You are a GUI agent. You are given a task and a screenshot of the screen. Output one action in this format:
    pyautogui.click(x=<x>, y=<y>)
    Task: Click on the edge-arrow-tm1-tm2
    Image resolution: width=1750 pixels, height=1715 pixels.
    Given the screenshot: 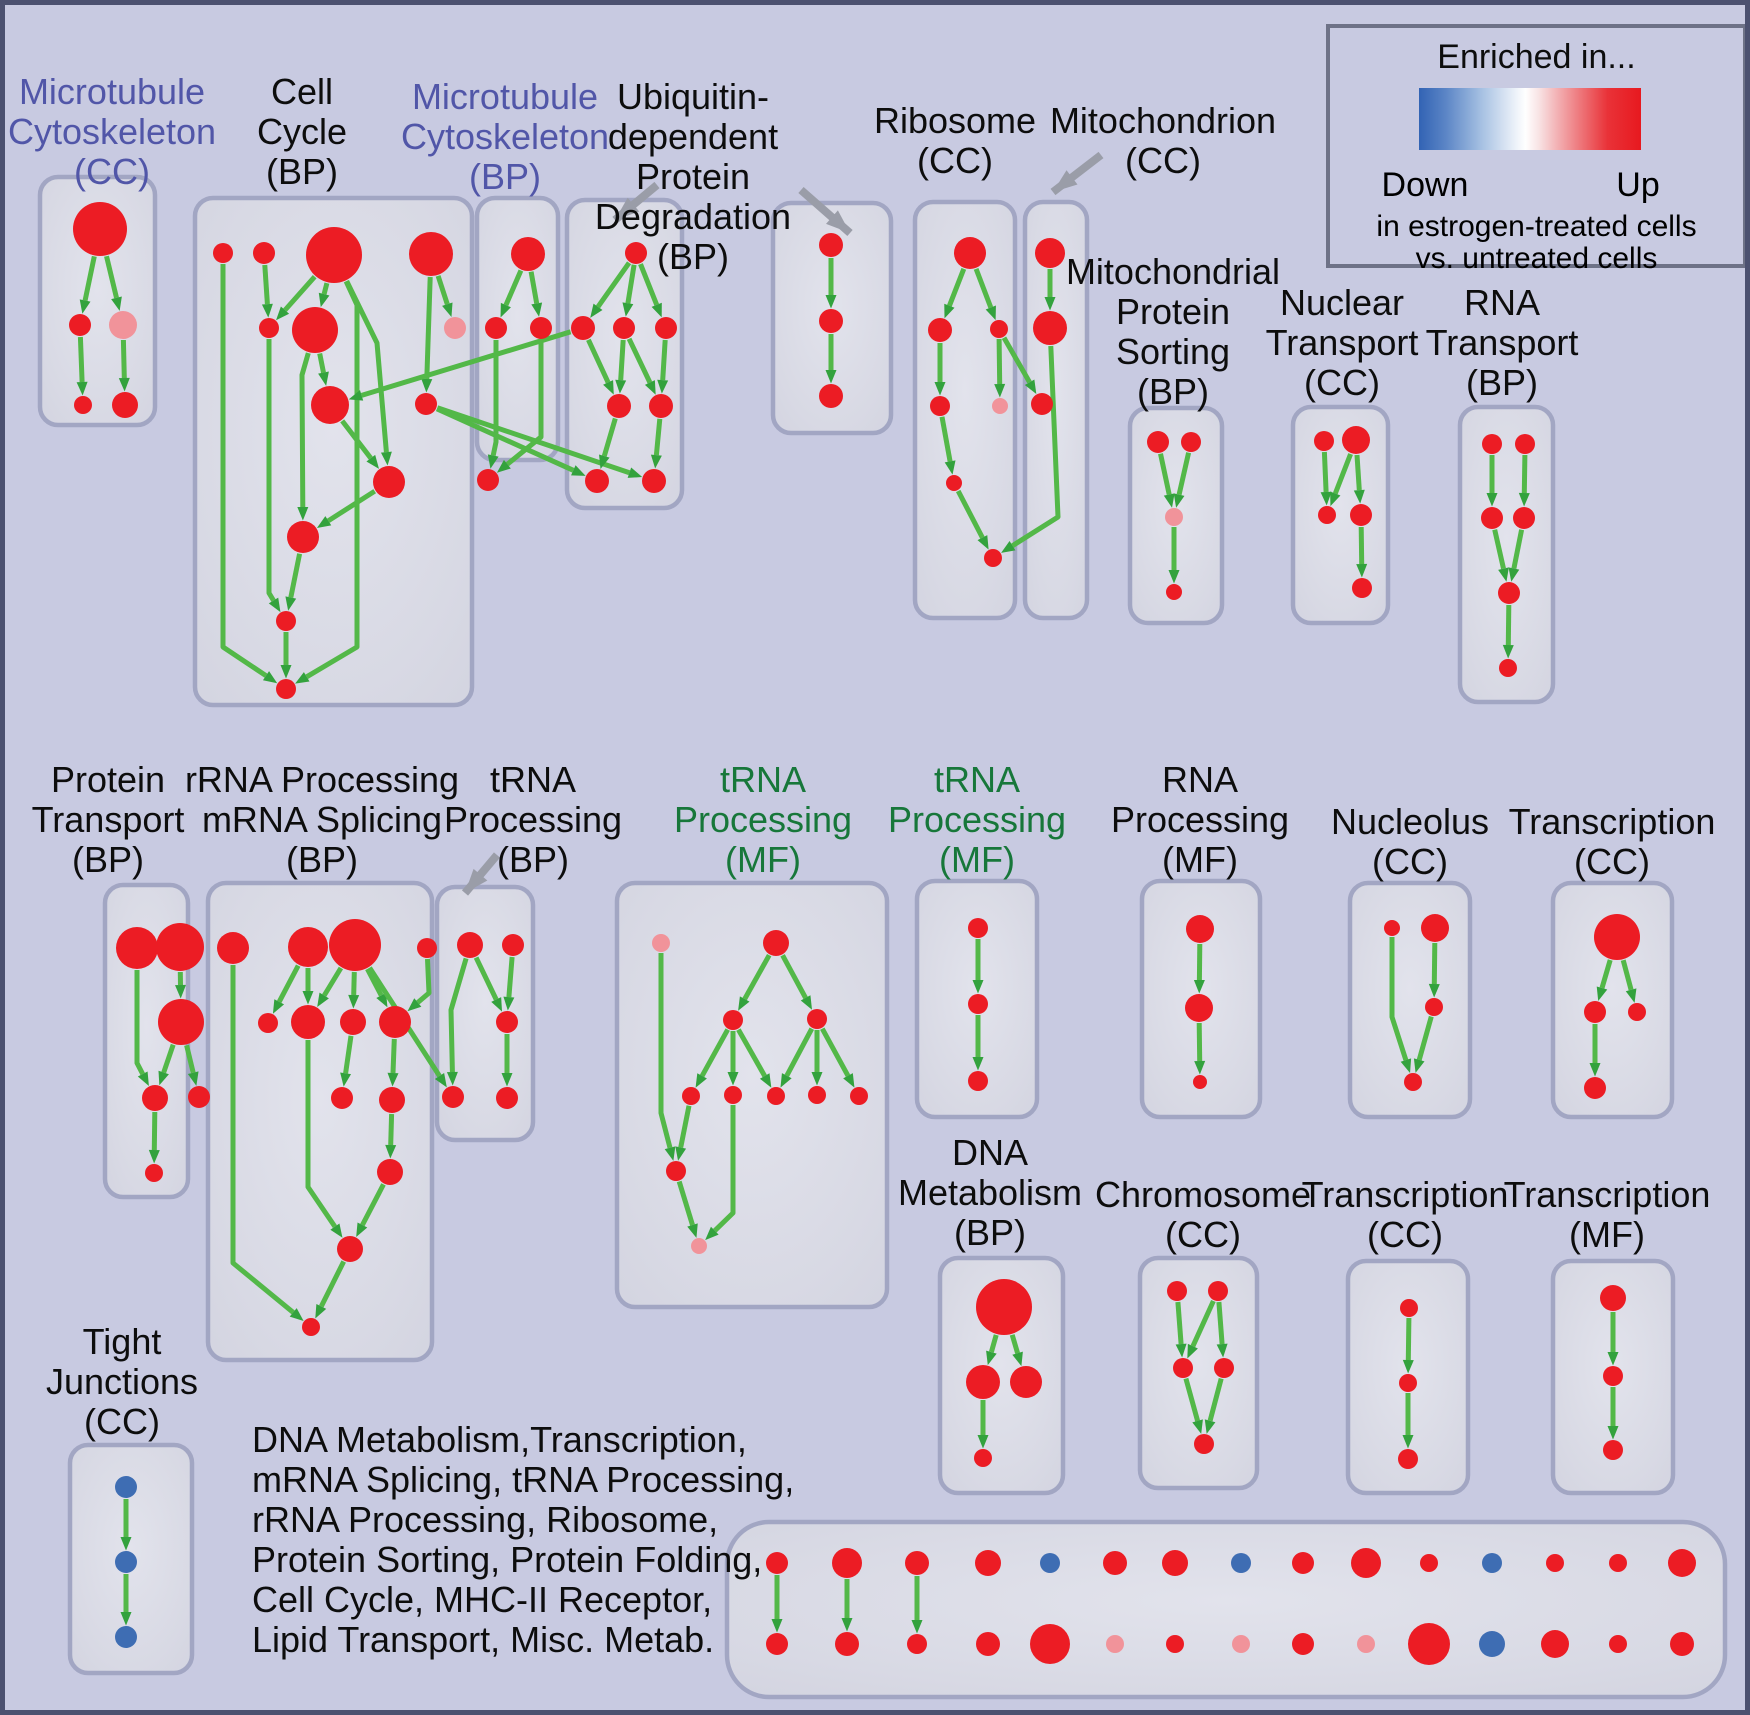 What is the action you would take?
    pyautogui.click(x=755, y=982)
    